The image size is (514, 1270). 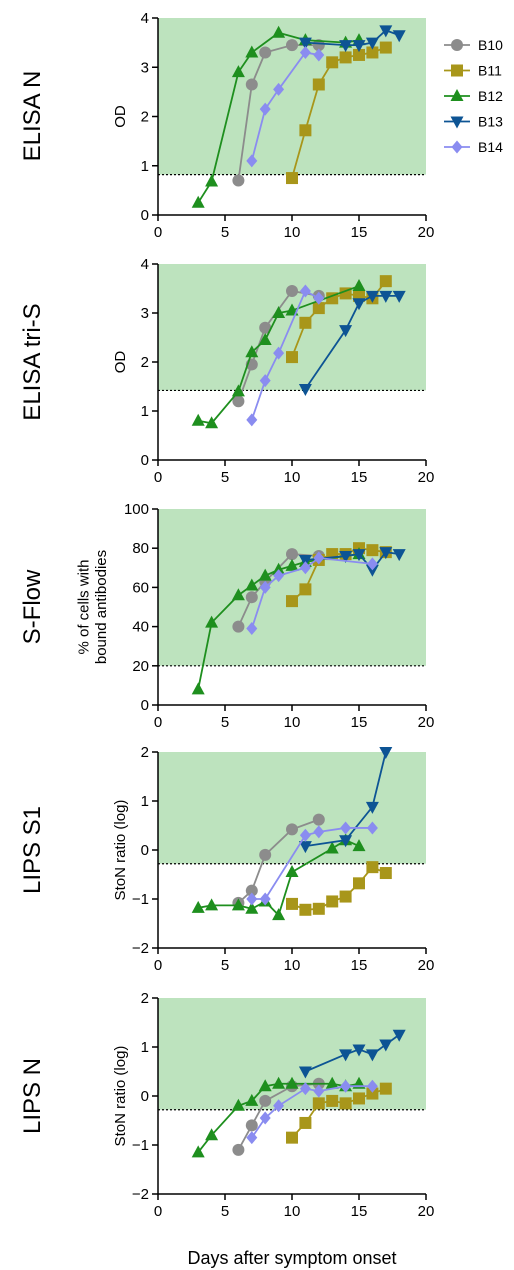 I want to click on legend-entry-B11: B11, so click(x=473, y=71).